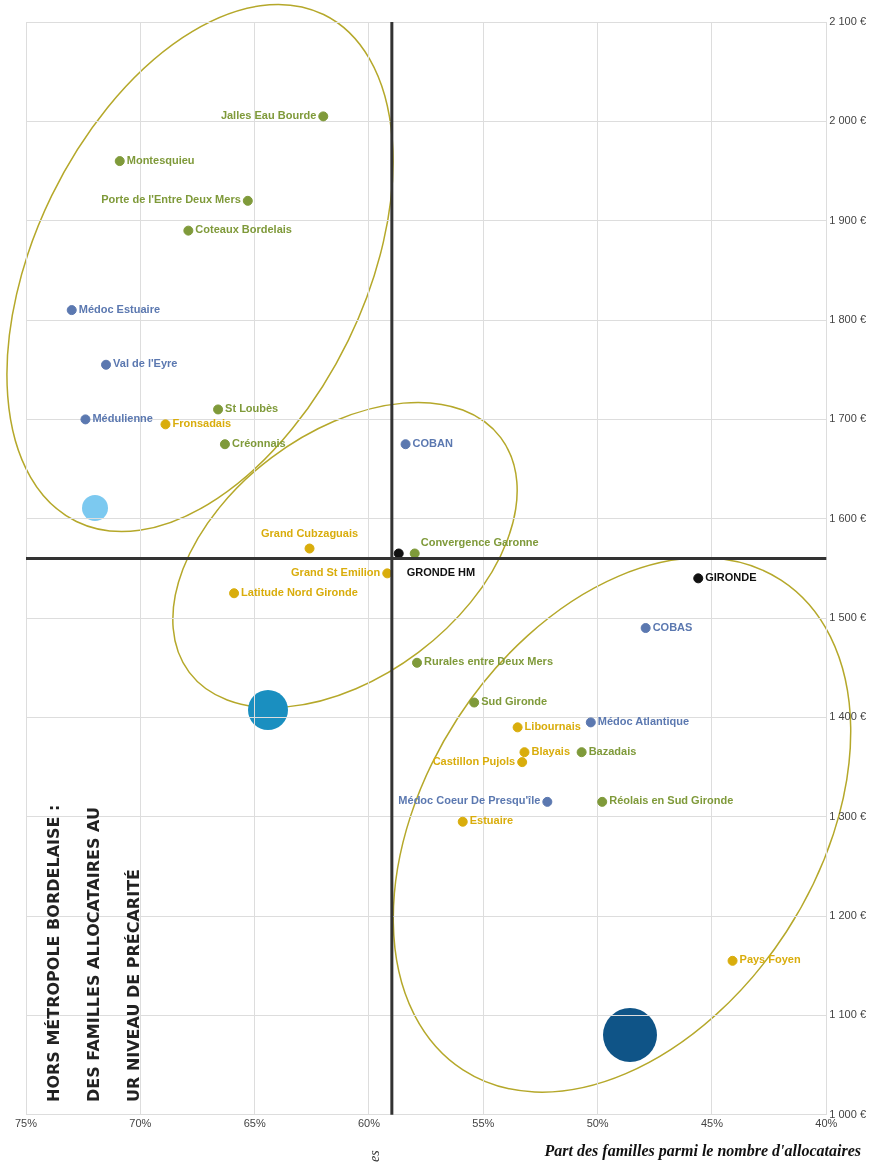 This screenshot has width=875, height=1164. I want to click on data-label: COBAS, so click(672, 626).